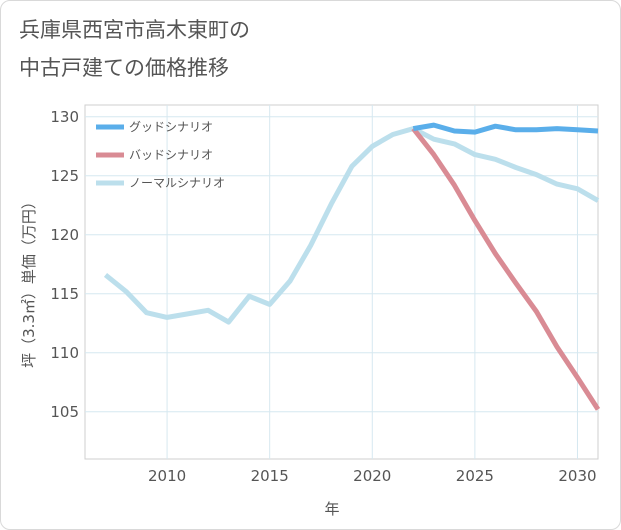  What do you see at coordinates (577, 476) in the screenshot?
I see `x-tick-label: 2030` at bounding box center [577, 476].